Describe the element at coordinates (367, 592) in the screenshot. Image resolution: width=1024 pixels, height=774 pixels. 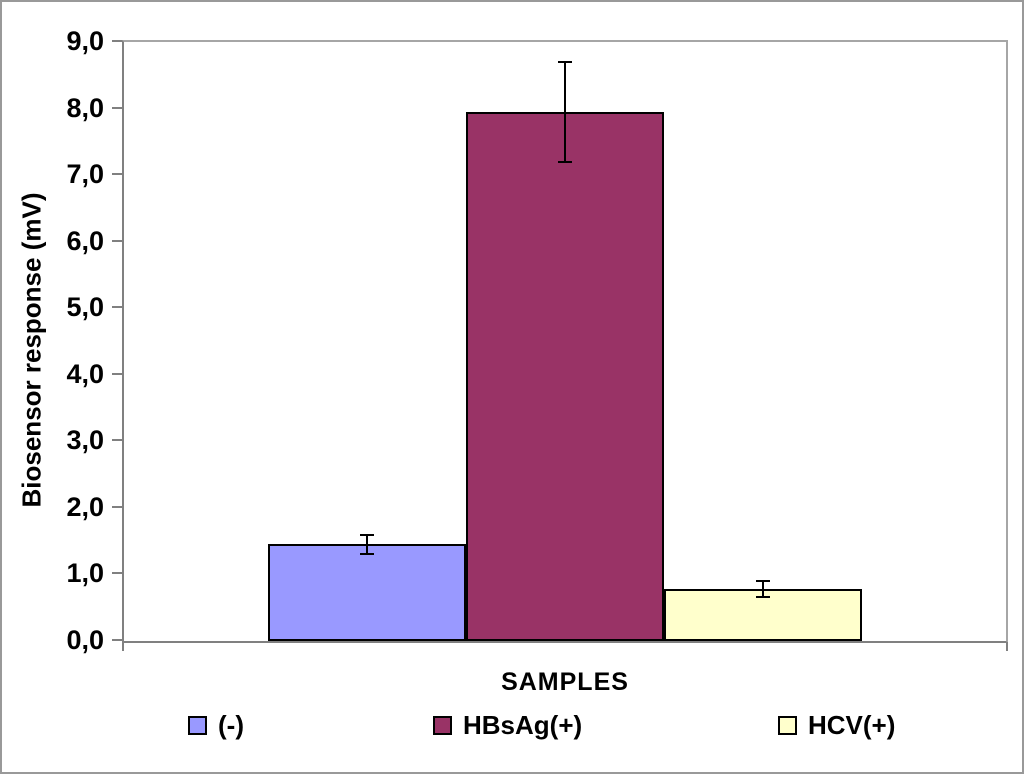
I see `bar--` at that location.